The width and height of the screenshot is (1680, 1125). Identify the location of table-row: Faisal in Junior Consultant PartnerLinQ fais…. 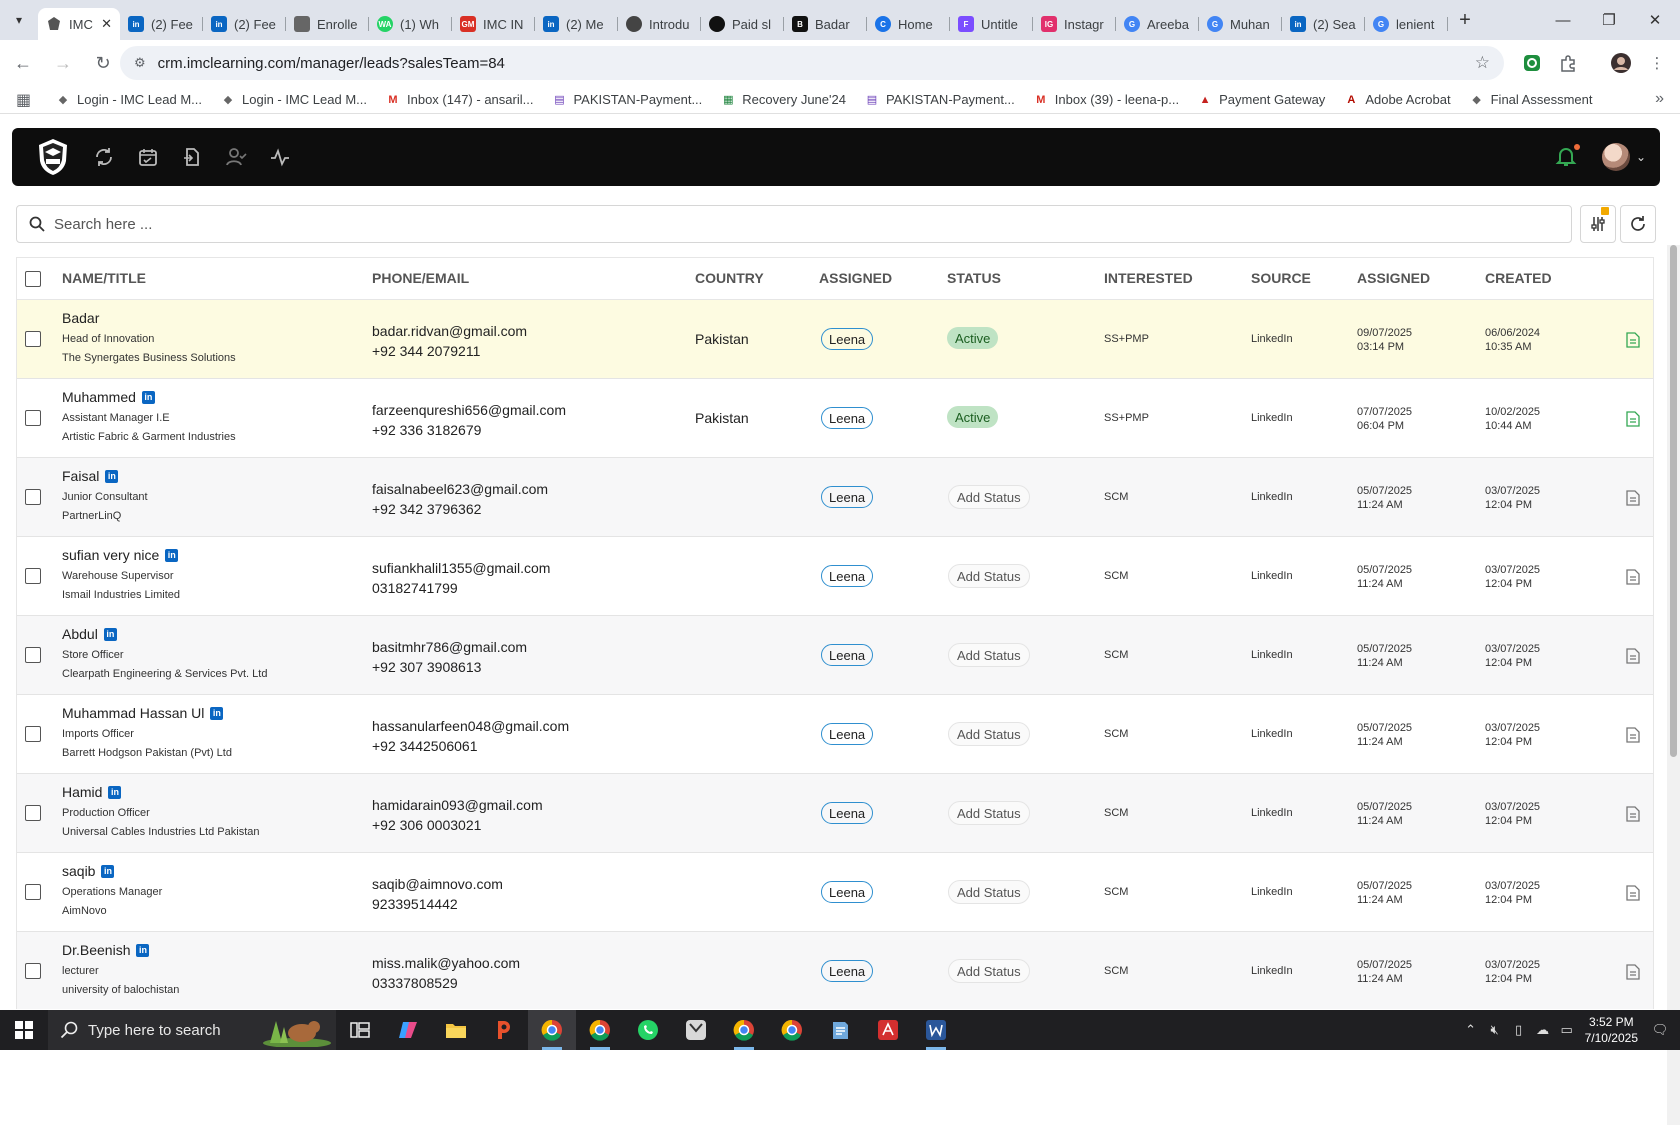
(835, 497).